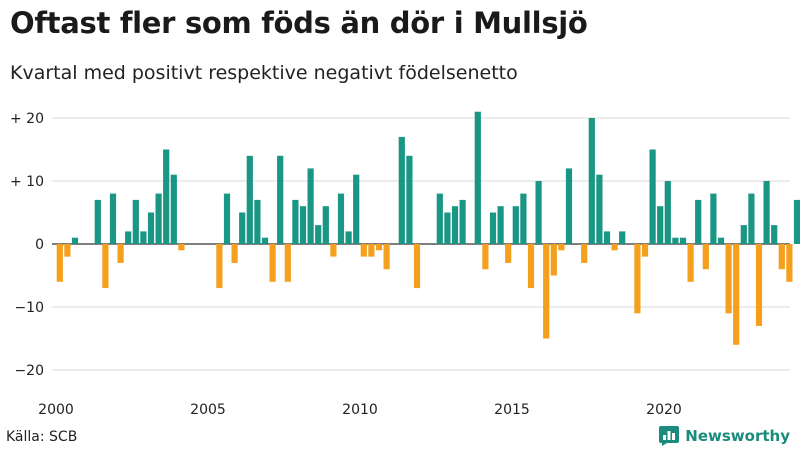  What do you see at coordinates (737, 436) in the screenshot?
I see `brand-name: Newsworthy` at bounding box center [737, 436].